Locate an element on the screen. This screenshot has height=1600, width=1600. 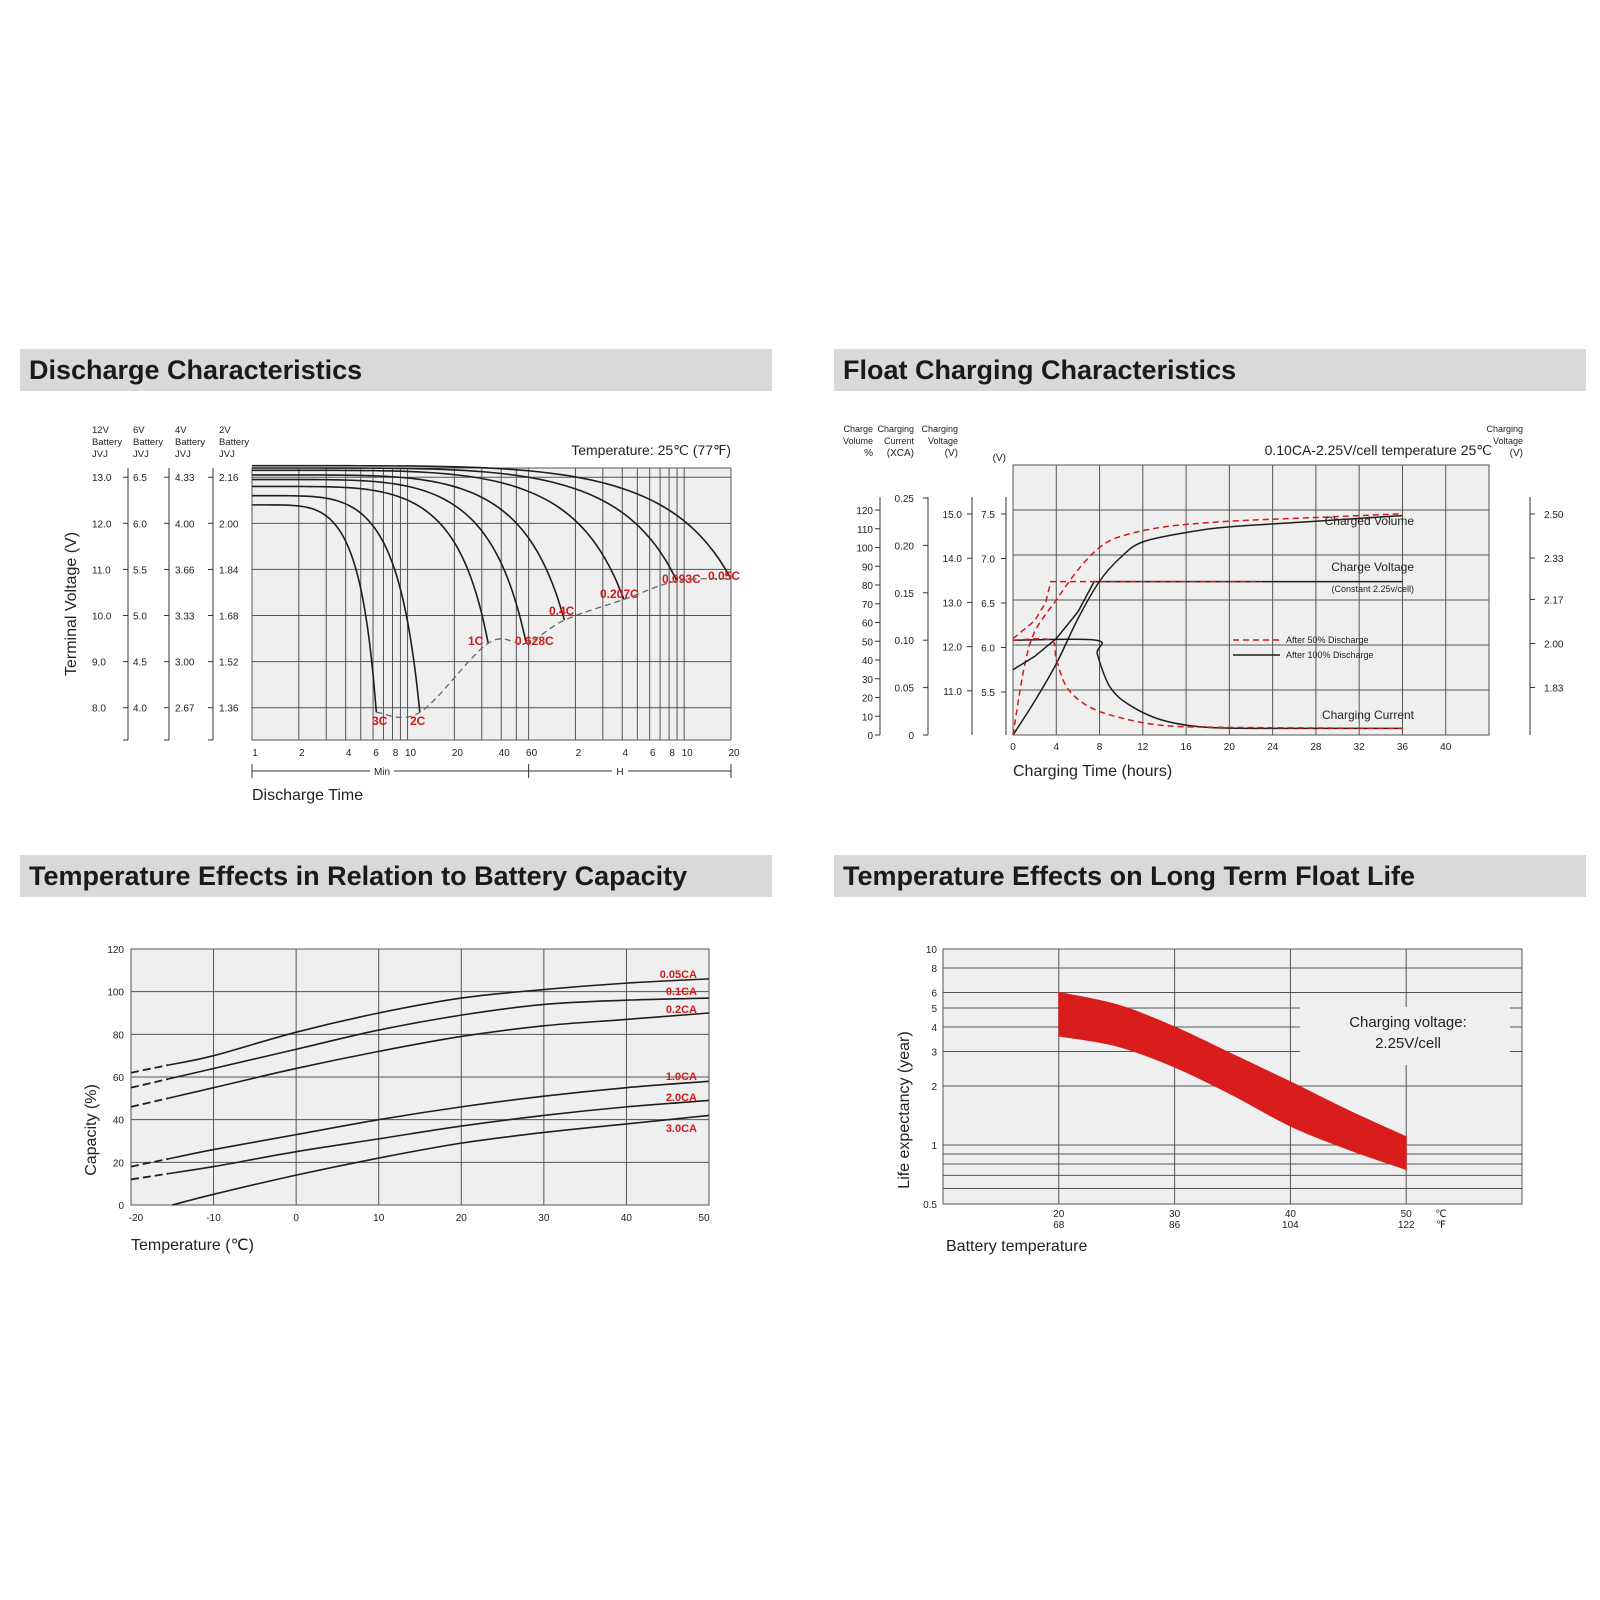
float-x-tick: 36 is located at coordinates (1403, 747).